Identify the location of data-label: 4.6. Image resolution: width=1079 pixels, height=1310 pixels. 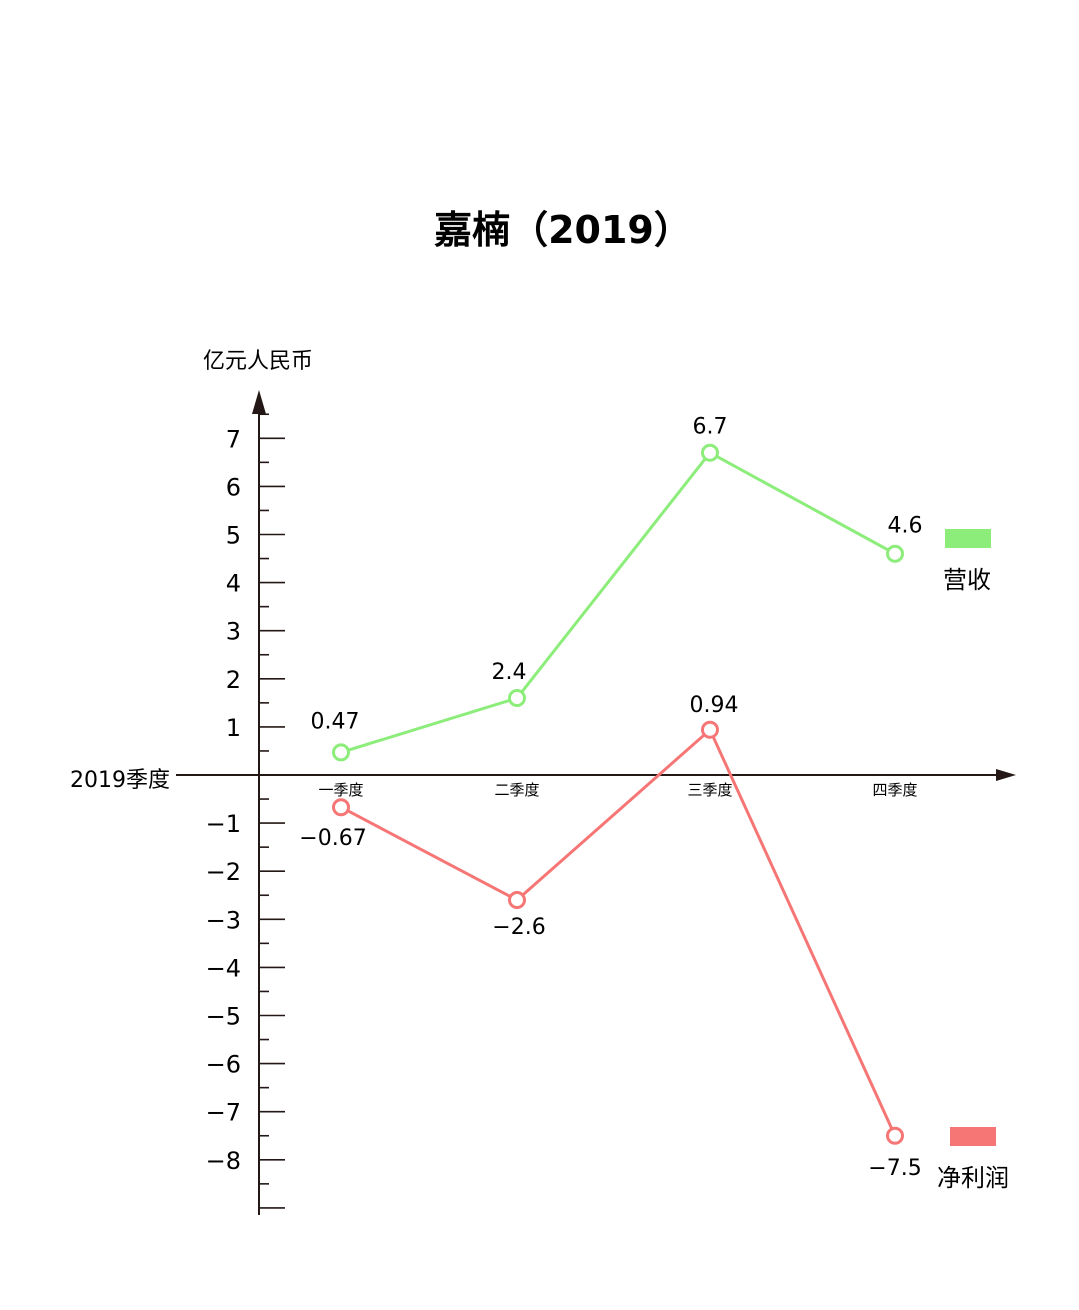
(905, 526).